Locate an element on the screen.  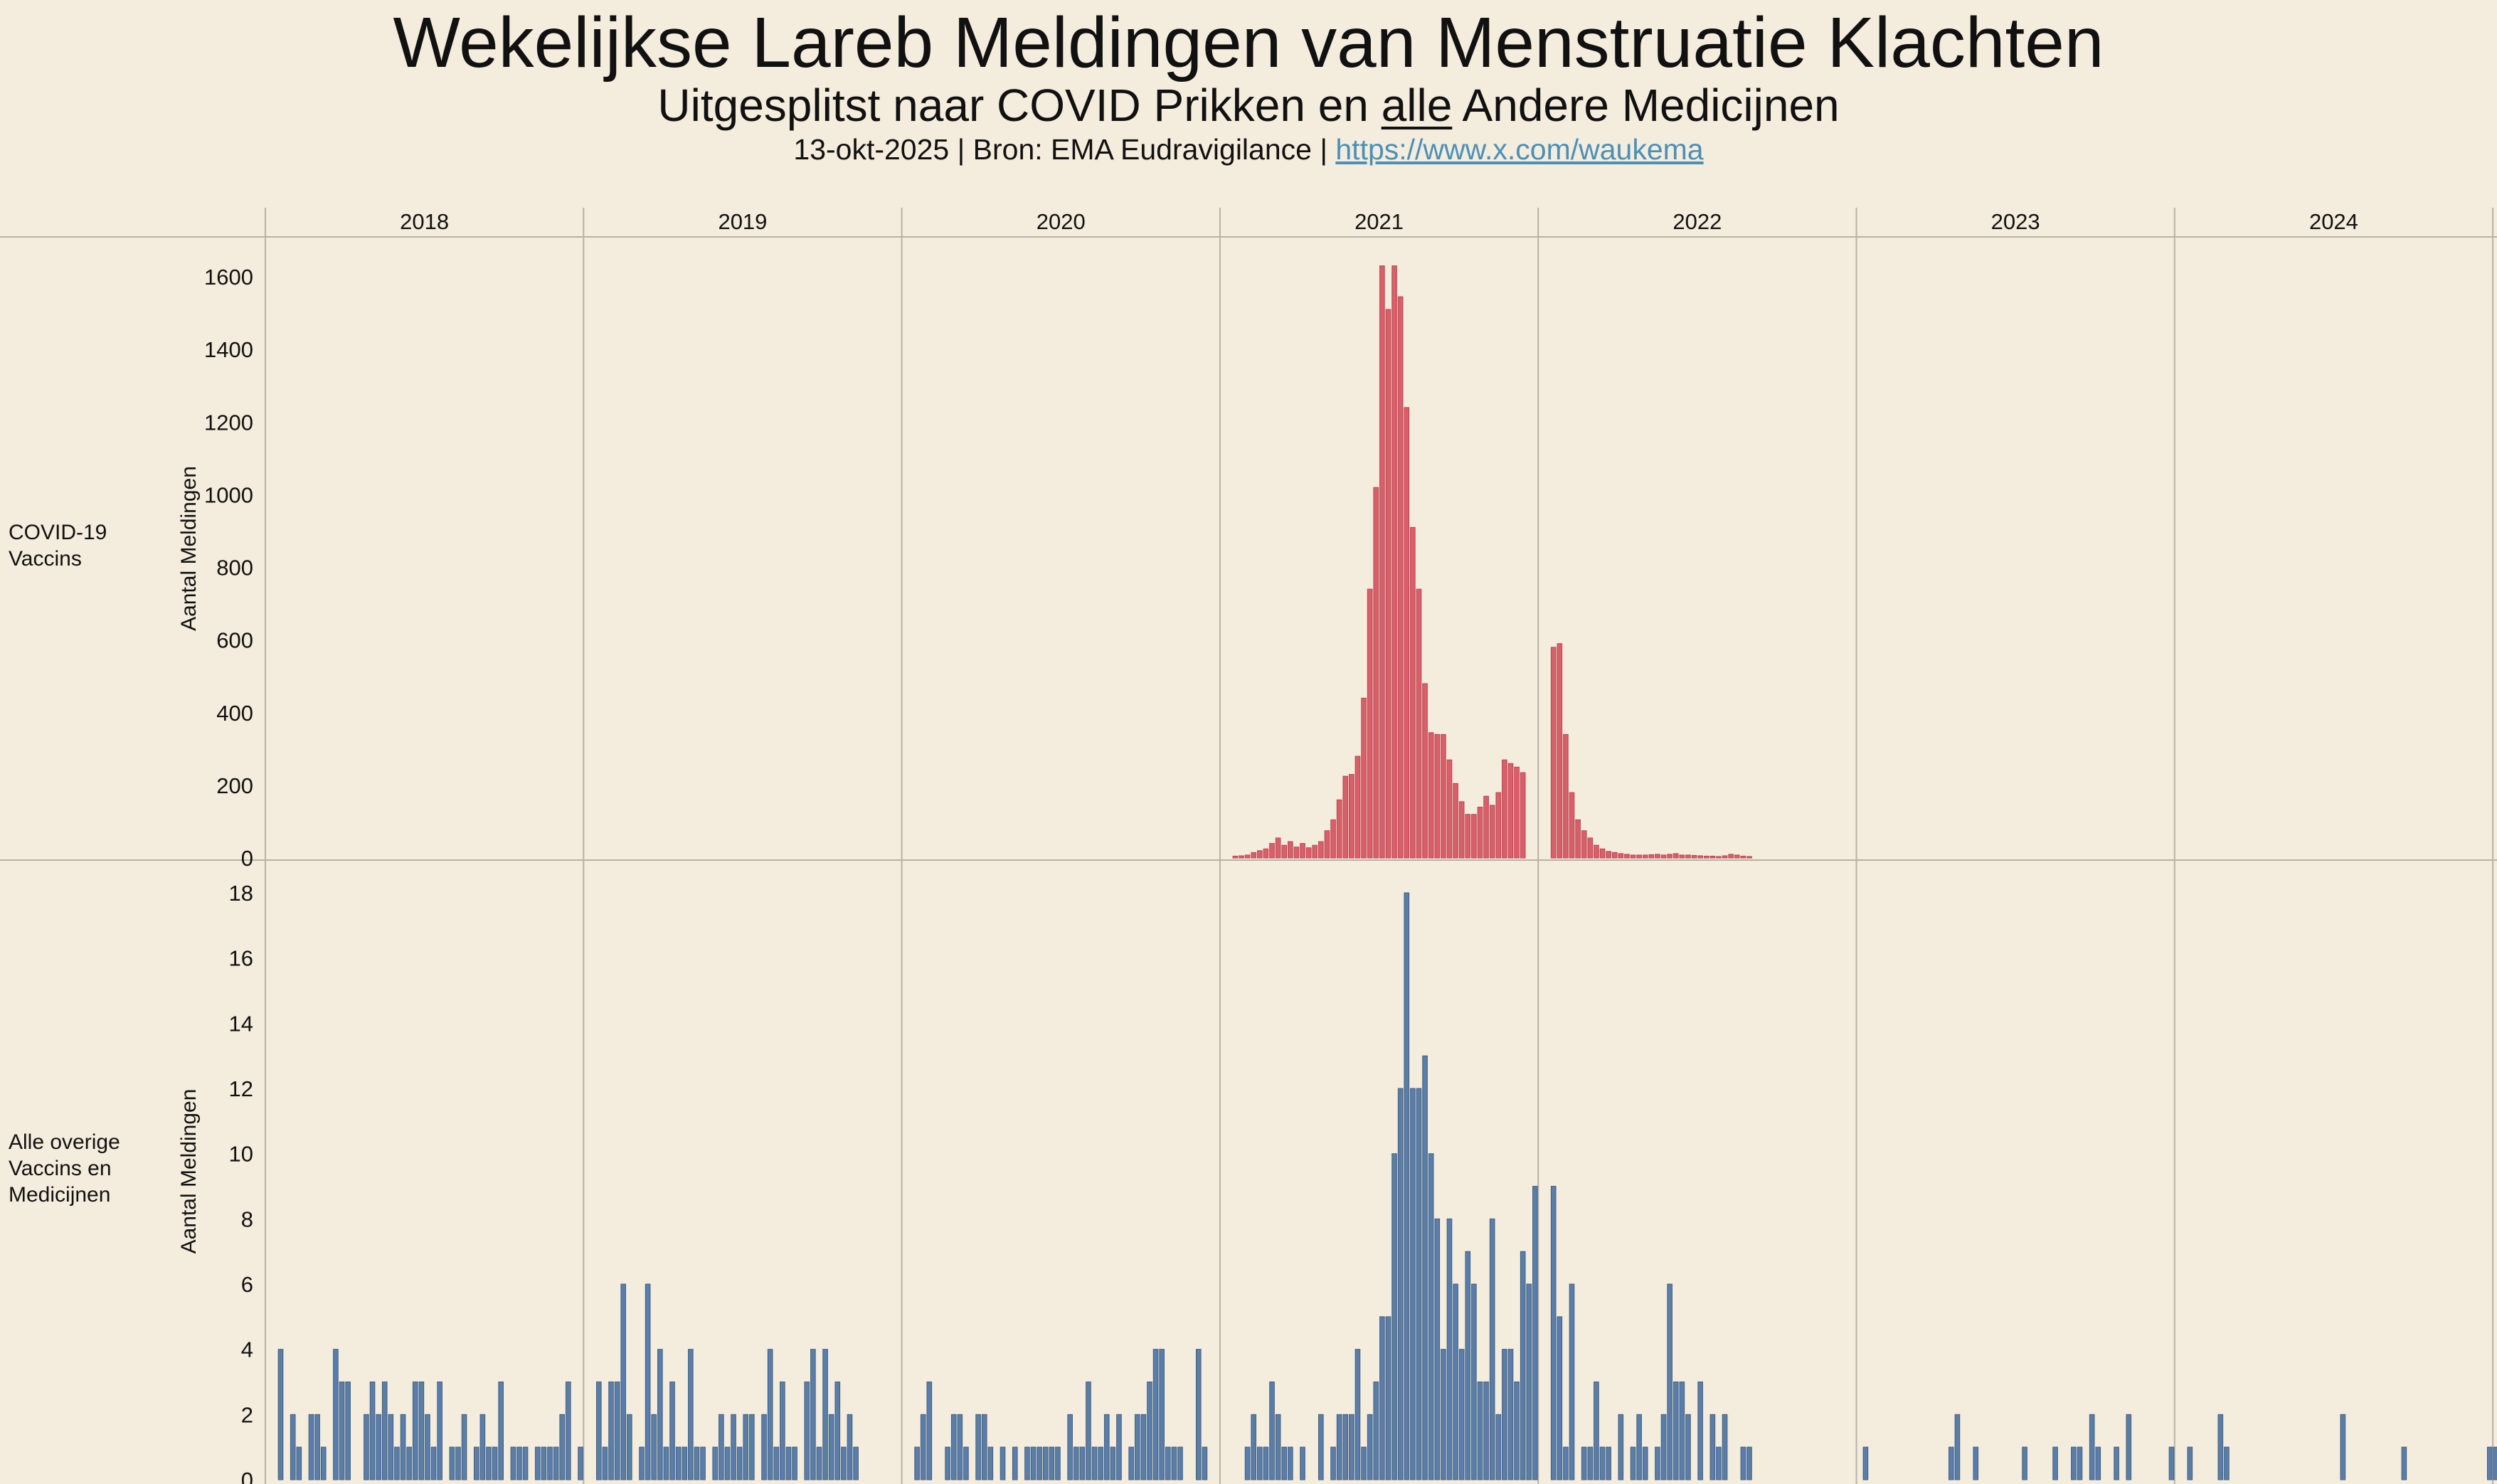
y-tick-label: 0 is located at coordinates (247, 858).